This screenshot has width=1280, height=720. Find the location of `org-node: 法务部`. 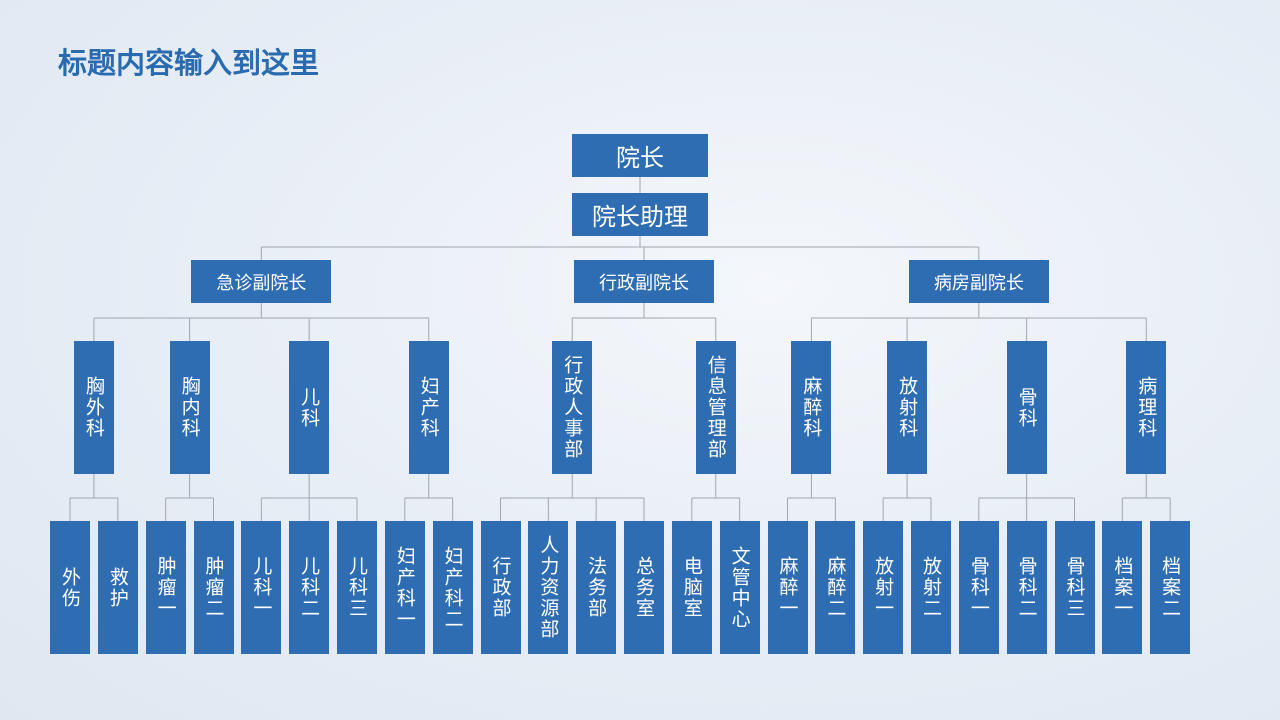

org-node: 法务部 is located at coordinates (596, 587).